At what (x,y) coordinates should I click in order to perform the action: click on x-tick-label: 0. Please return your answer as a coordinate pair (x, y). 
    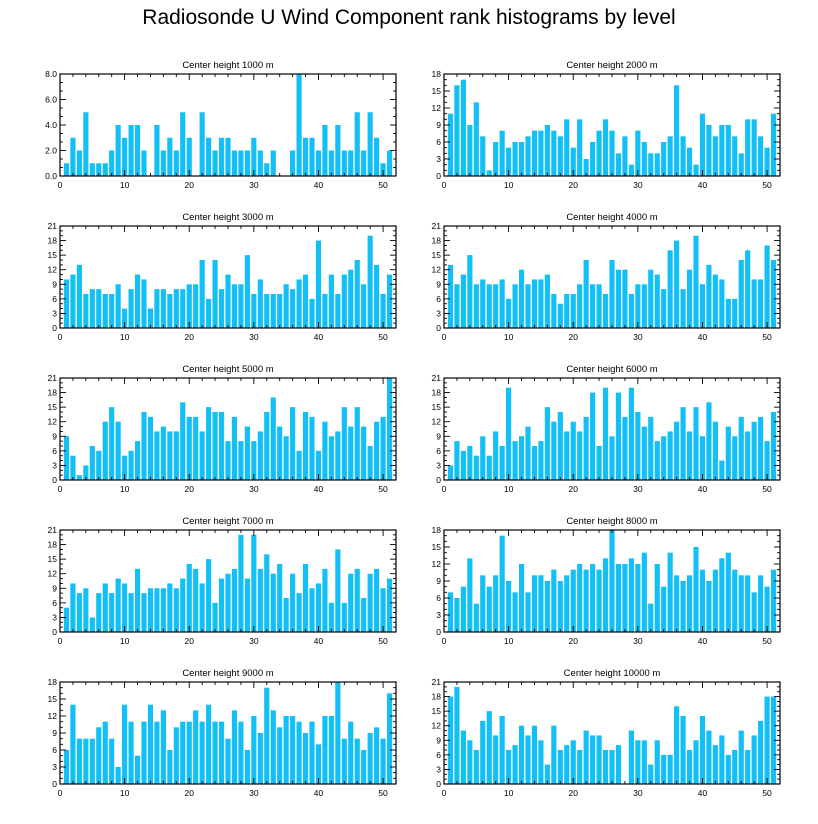
    Looking at the image, I should click on (60, 641).